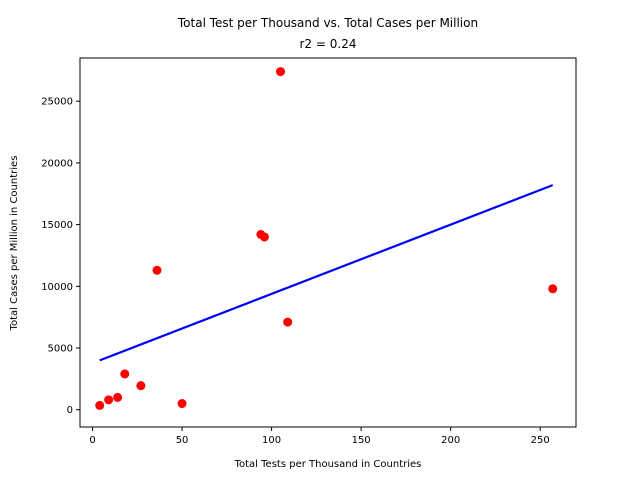 The height and width of the screenshot is (480, 640). I want to click on y-tick-label: 0, so click(70, 410).